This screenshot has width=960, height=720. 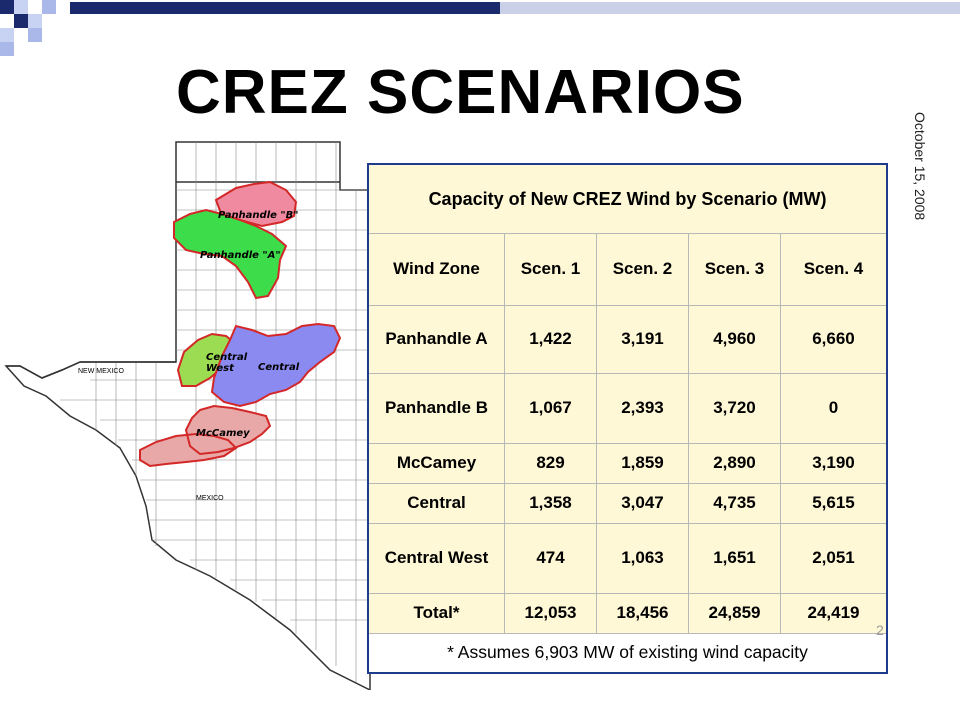 I want to click on zone-cell: Central, so click(x=436, y=503).